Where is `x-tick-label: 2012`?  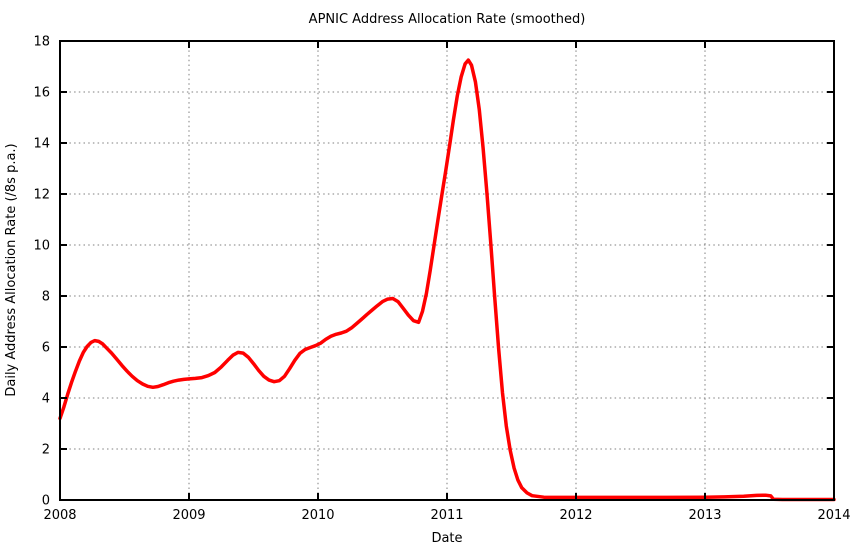 x-tick-label: 2012 is located at coordinates (575, 515).